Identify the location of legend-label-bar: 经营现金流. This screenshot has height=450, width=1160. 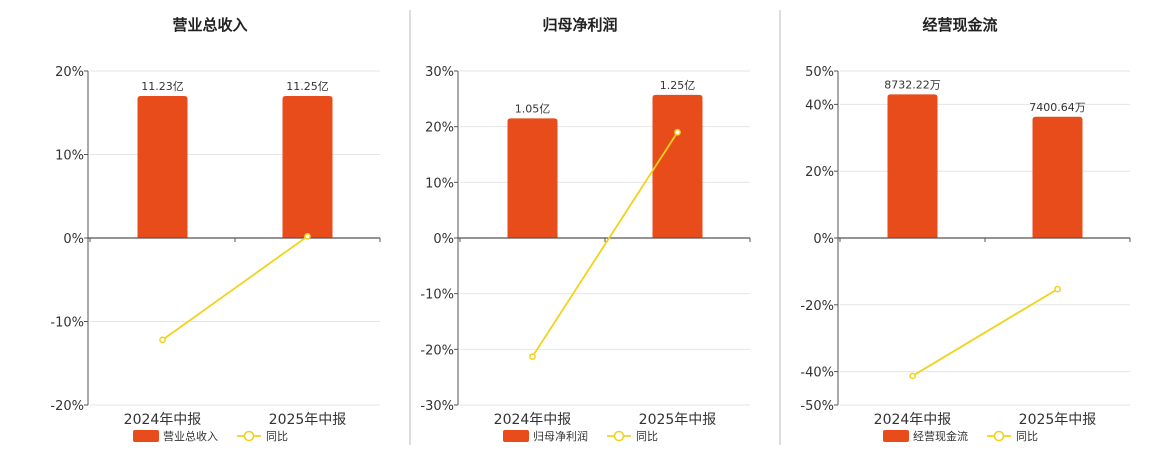
(940, 436).